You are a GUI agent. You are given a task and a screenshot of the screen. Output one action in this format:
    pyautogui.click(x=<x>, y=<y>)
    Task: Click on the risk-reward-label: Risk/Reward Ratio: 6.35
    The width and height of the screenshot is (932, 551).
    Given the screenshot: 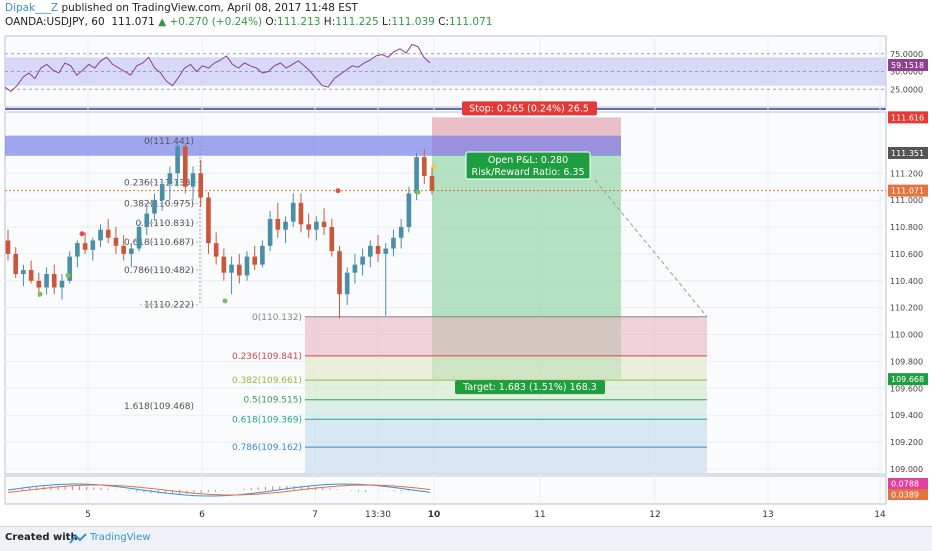 What is the action you would take?
    pyautogui.click(x=527, y=172)
    